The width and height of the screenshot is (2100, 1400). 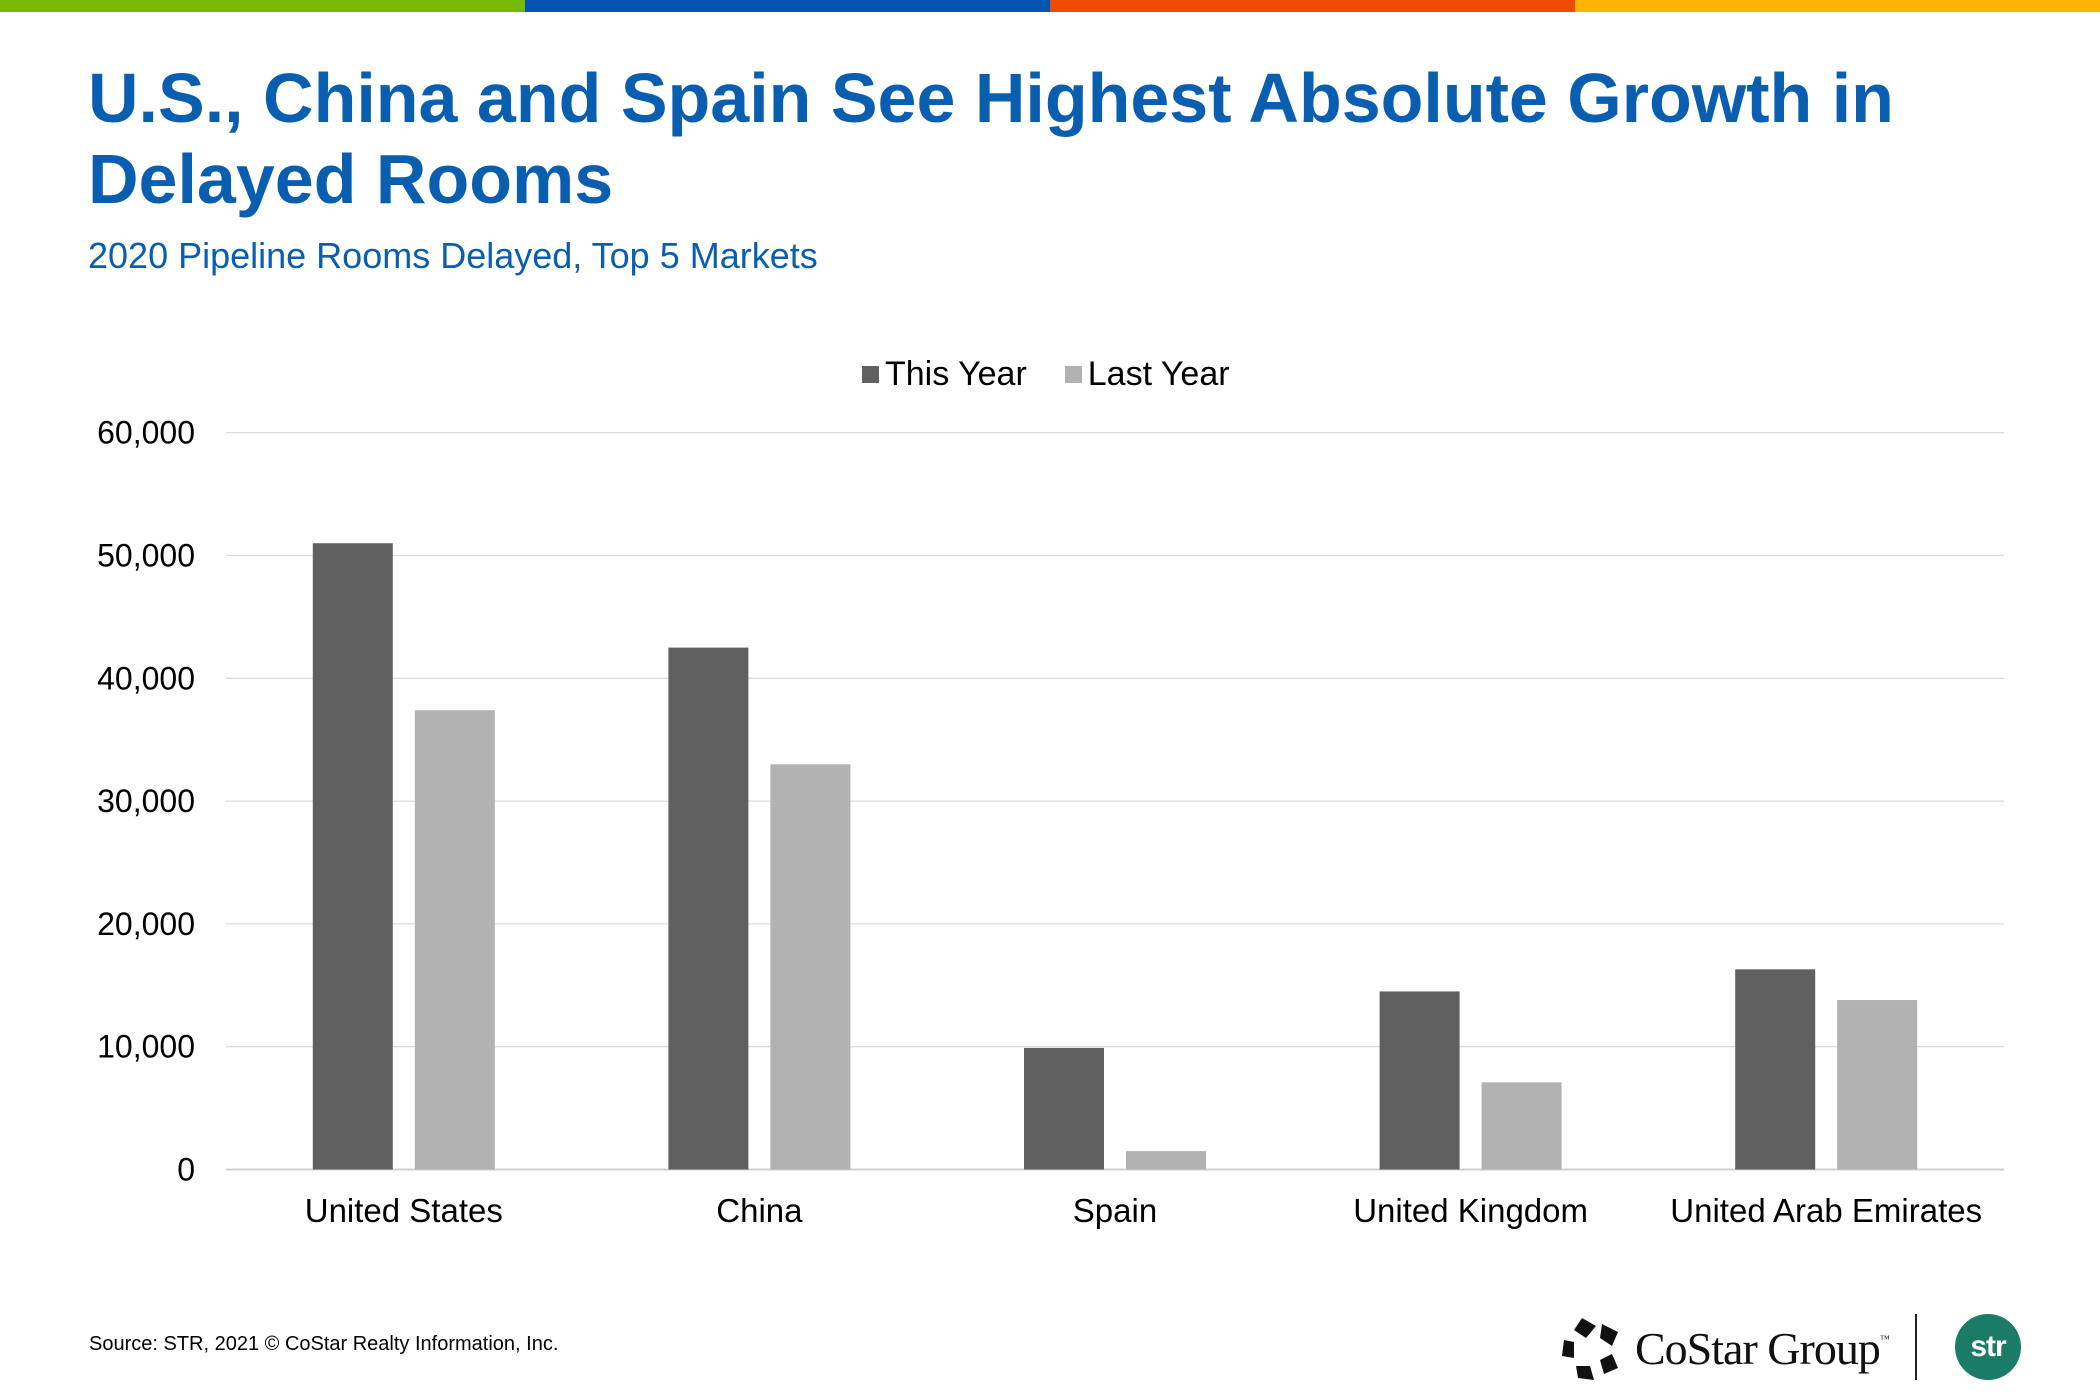 What do you see at coordinates (759, 1210) in the screenshot?
I see `x-tick-label: China` at bounding box center [759, 1210].